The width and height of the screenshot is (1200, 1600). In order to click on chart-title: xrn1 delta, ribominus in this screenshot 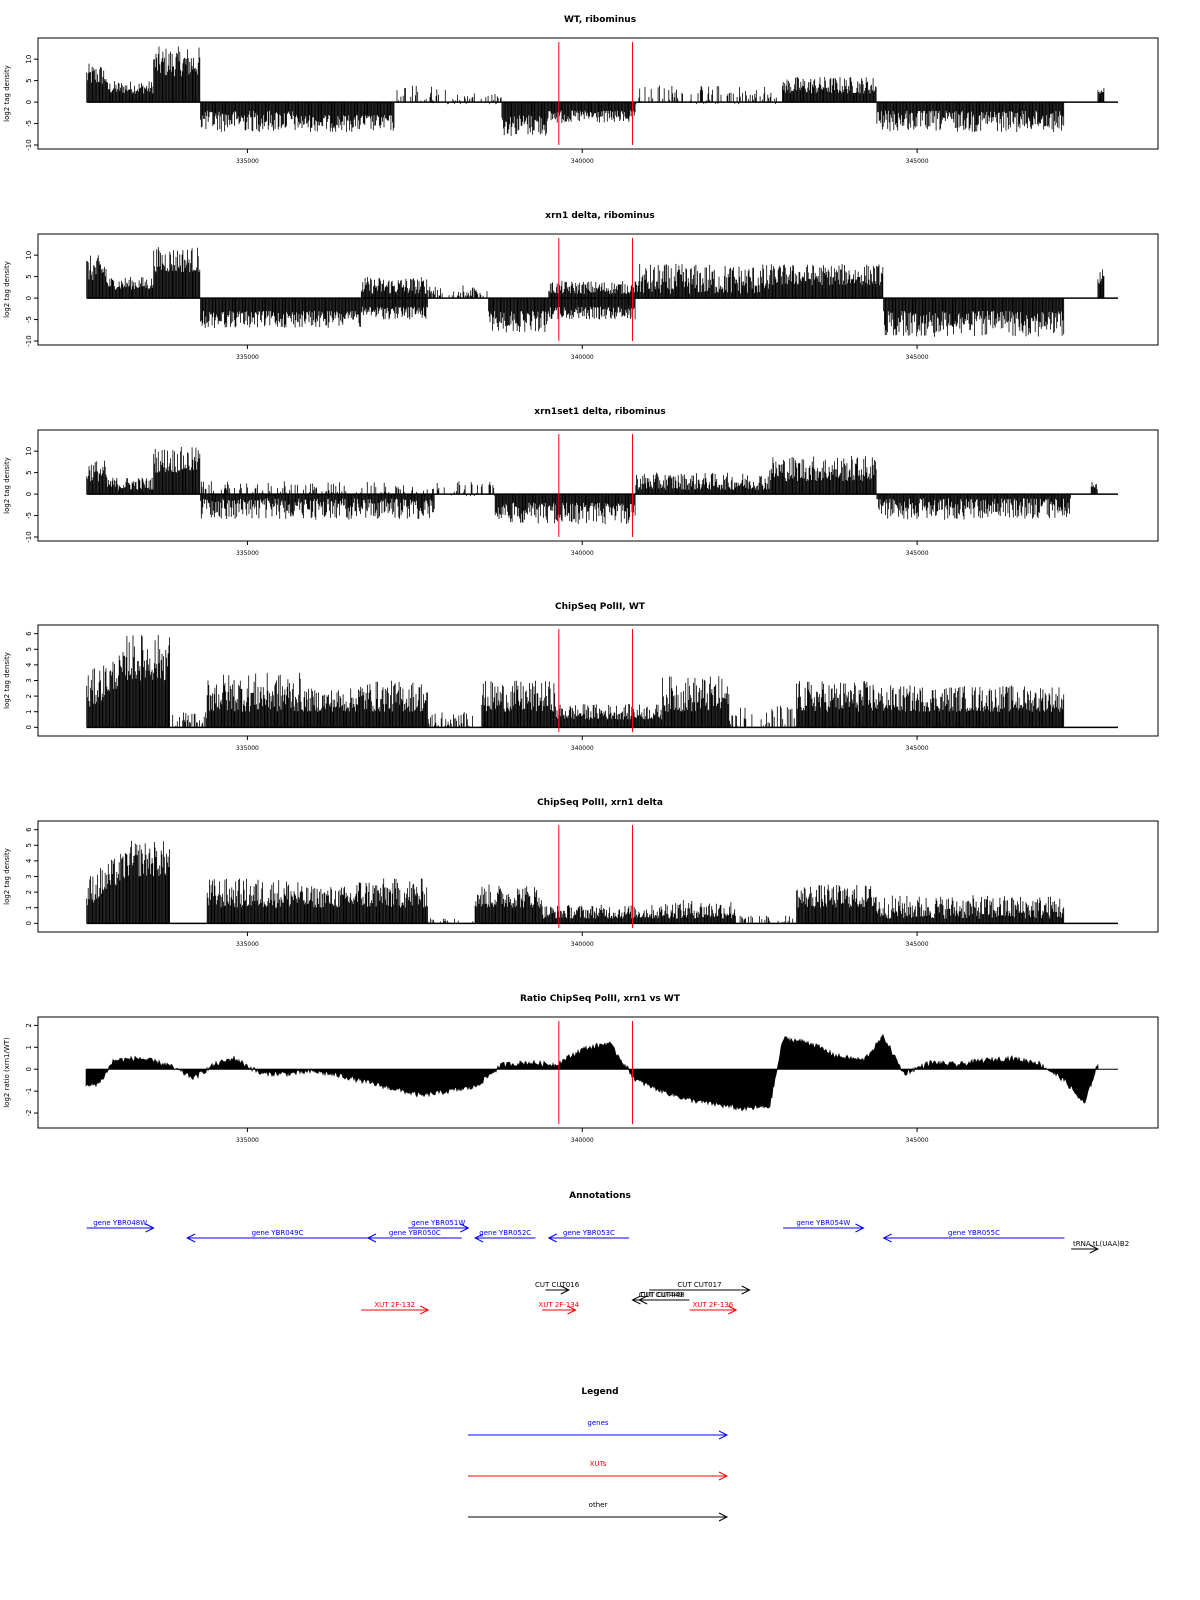, I will do `click(599, 216)`.